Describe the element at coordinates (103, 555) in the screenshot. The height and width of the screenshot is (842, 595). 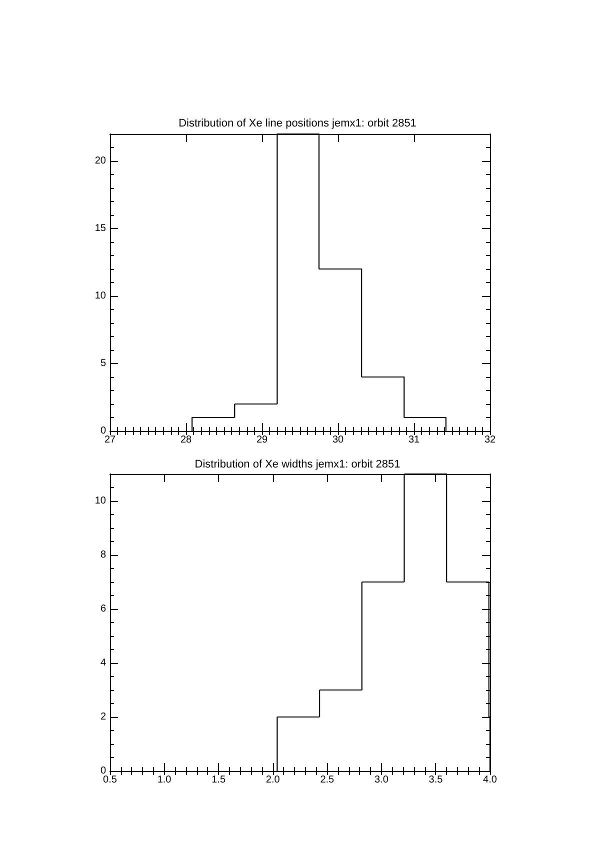
I see `y-tick-label: 8` at that location.